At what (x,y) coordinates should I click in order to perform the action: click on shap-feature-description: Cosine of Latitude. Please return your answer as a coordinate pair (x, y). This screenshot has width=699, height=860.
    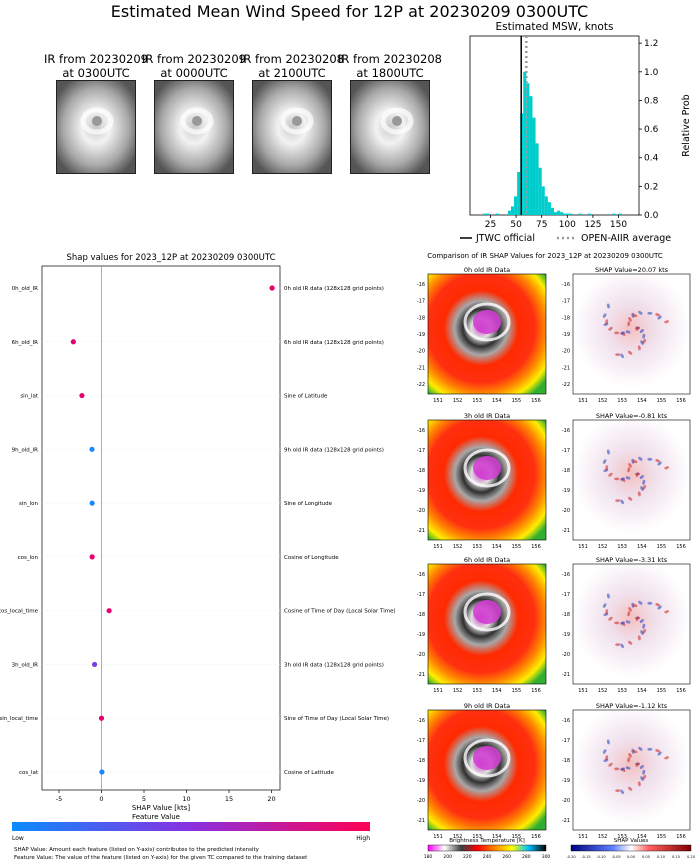
    Looking at the image, I should click on (309, 773).